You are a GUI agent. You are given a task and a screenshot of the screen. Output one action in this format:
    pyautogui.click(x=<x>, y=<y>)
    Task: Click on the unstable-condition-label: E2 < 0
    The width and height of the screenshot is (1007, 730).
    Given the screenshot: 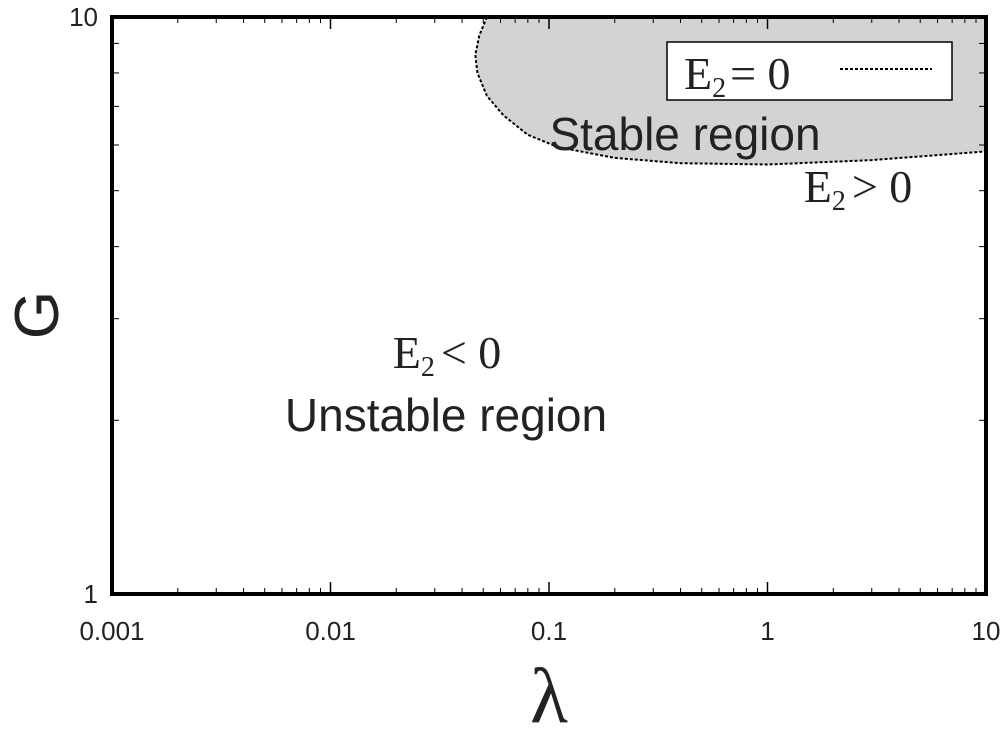 What is the action you would take?
    pyautogui.click(x=447, y=355)
    